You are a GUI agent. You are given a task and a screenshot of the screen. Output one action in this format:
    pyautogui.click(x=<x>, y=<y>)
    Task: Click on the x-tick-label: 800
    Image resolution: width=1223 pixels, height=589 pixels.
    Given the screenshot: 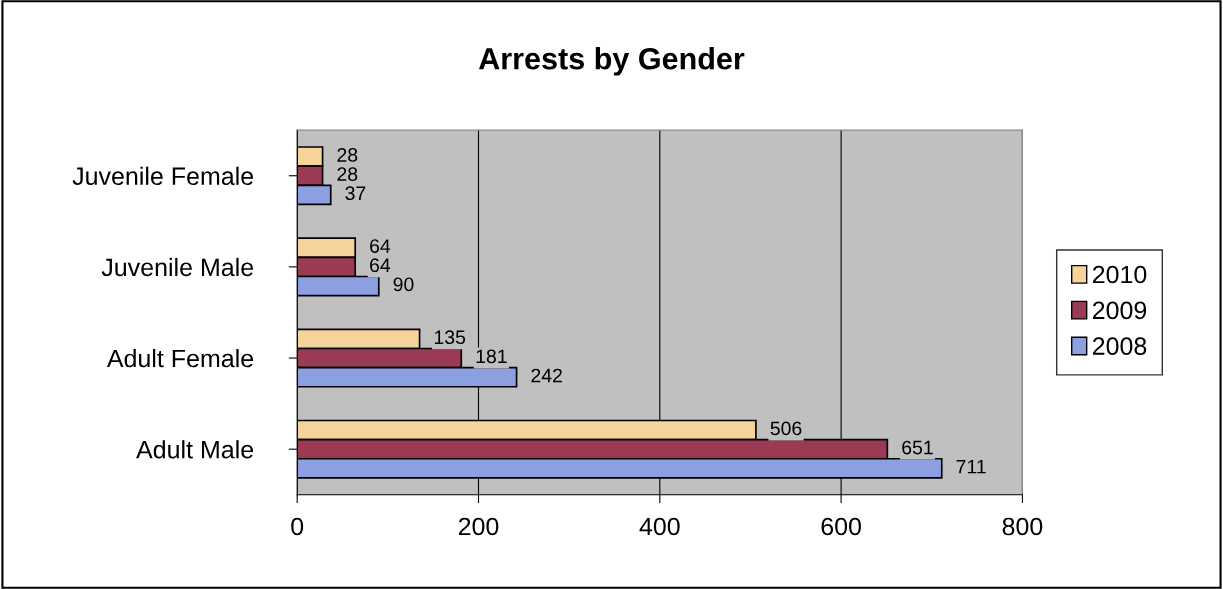 What is the action you would take?
    pyautogui.click(x=1022, y=526)
    